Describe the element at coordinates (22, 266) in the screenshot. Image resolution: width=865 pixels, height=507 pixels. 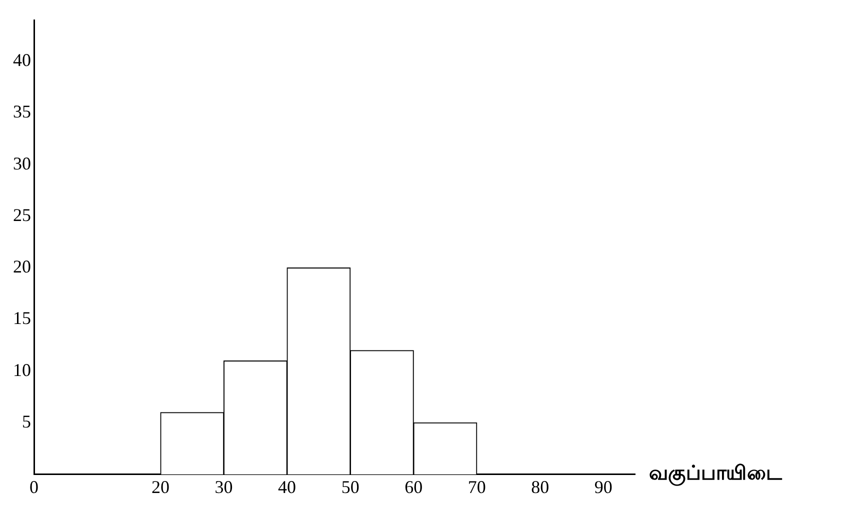
I see `y-tick-label: 20` at that location.